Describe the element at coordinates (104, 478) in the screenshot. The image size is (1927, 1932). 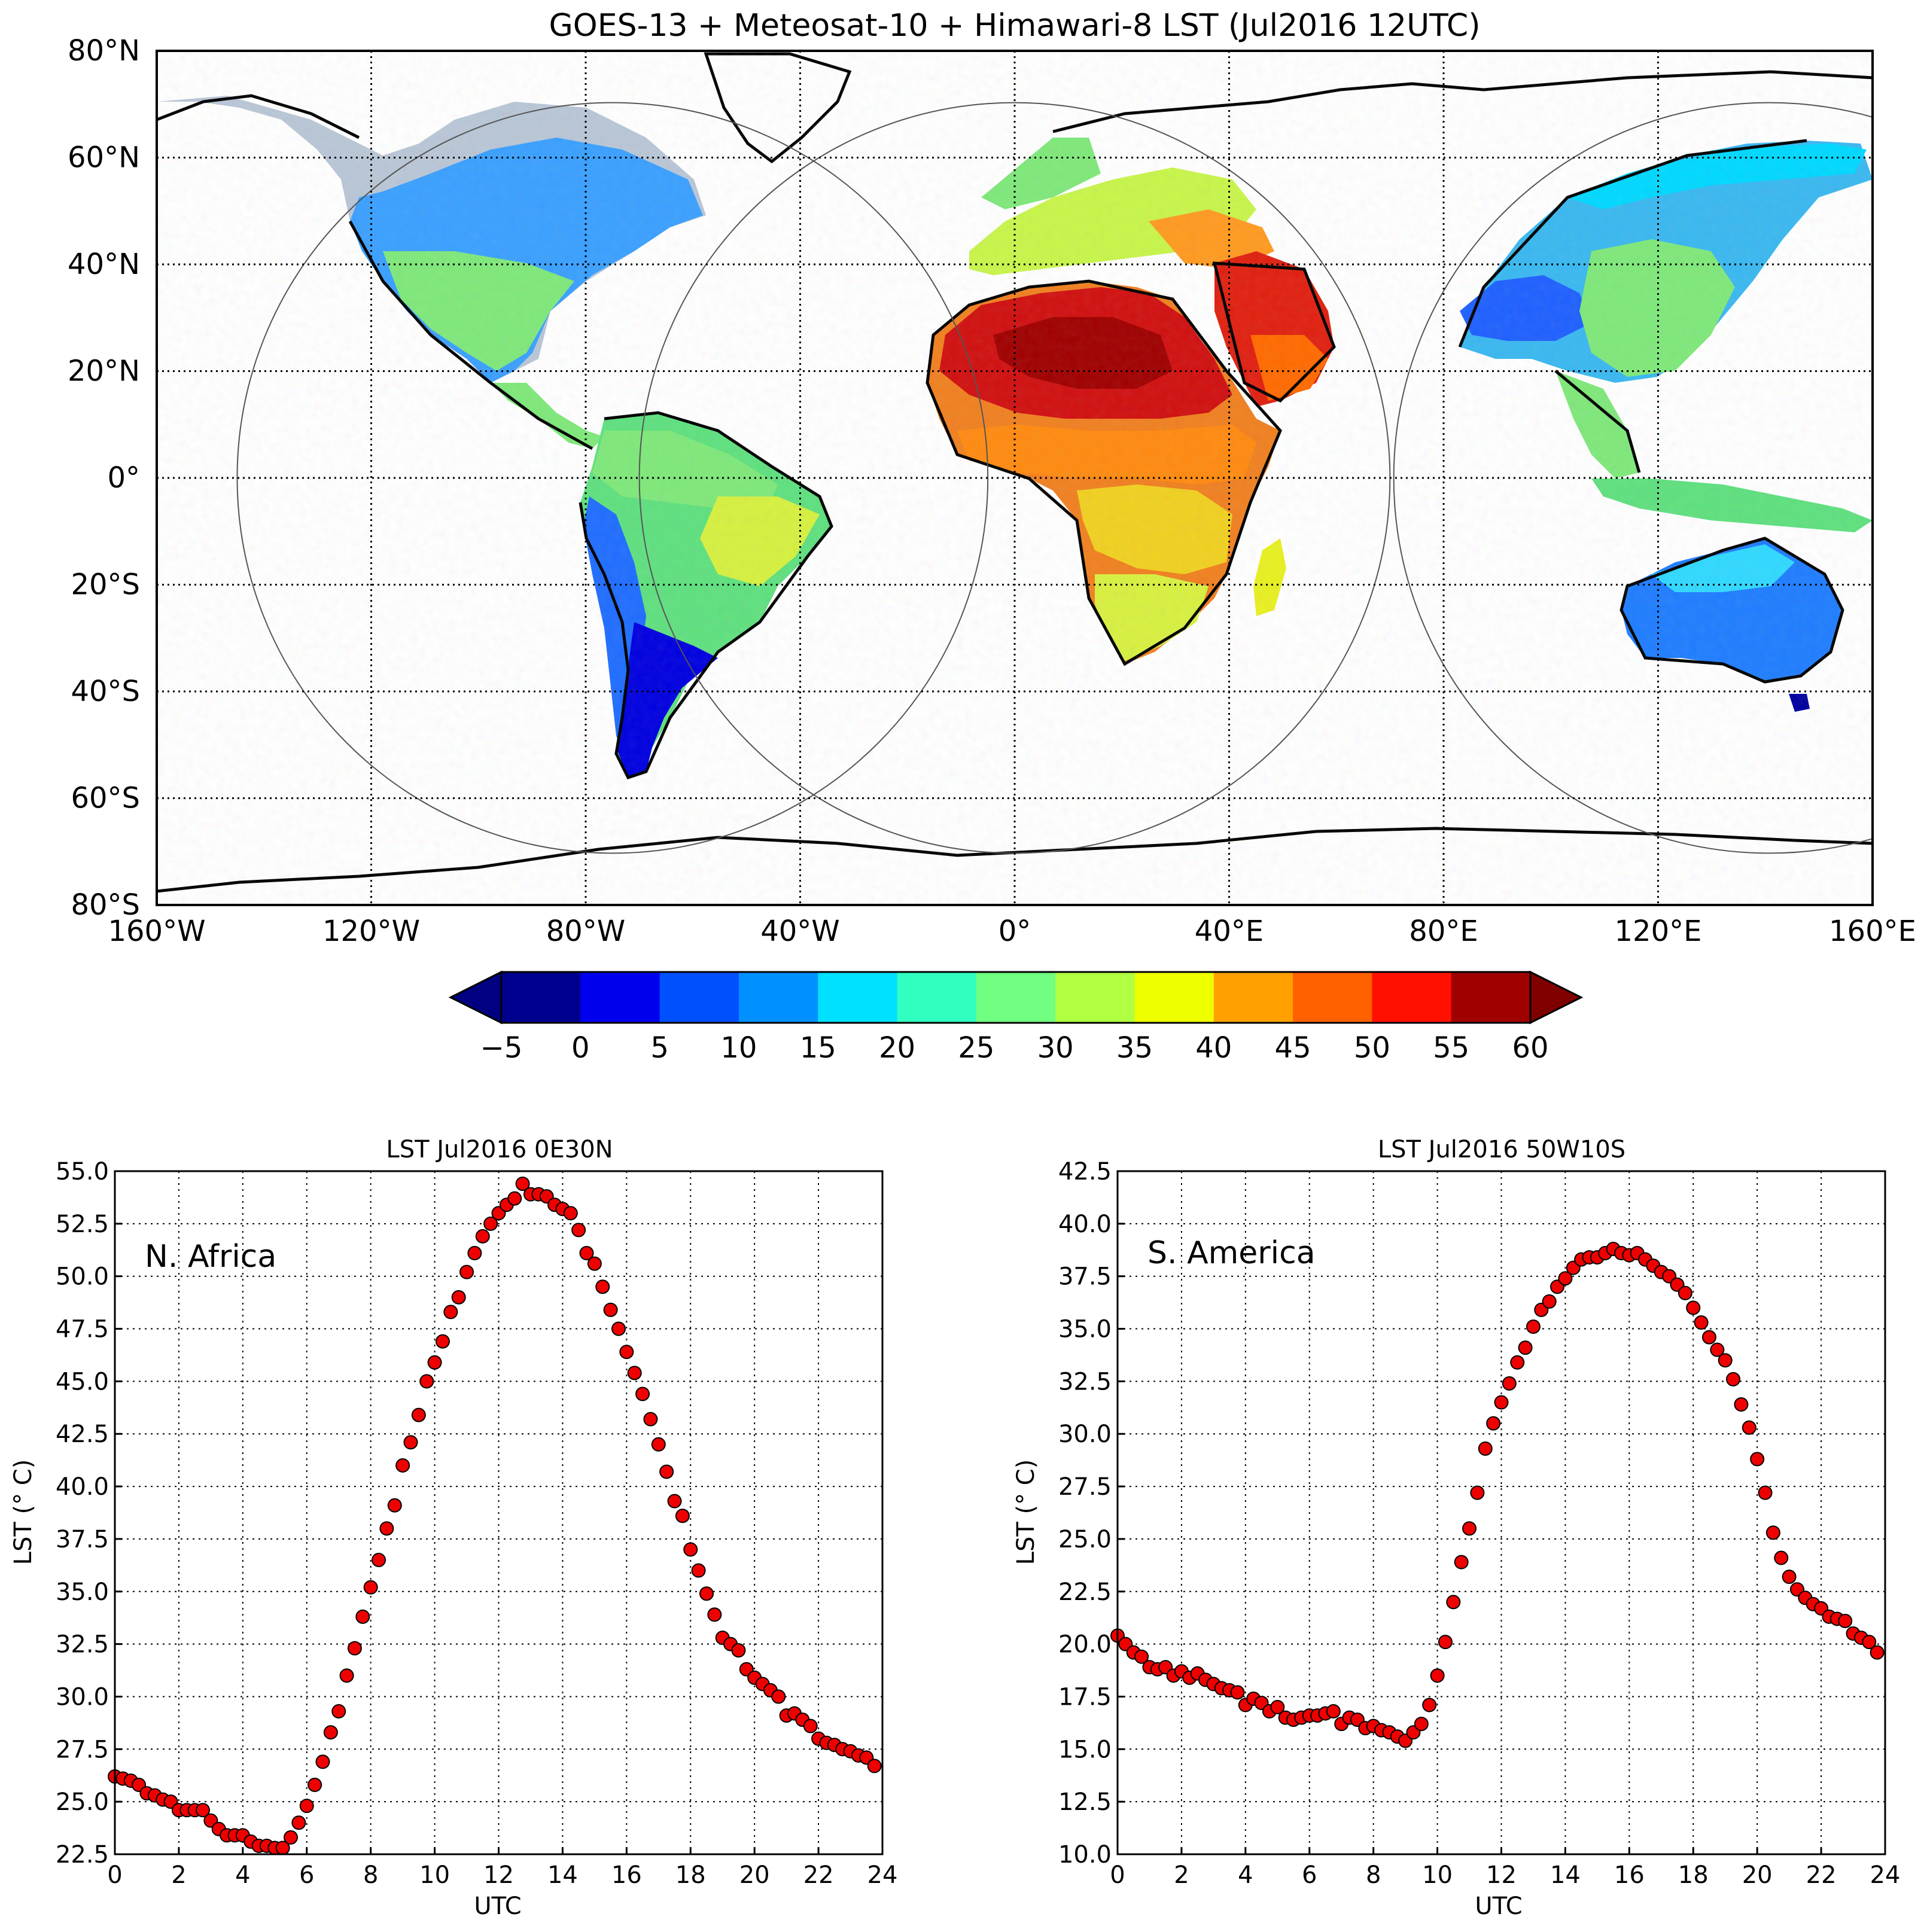
I see `map-y-tick-labels: 80°N 60°N 40°N 20°N 0° 20°S 40°S 60°S 80°S` at that location.